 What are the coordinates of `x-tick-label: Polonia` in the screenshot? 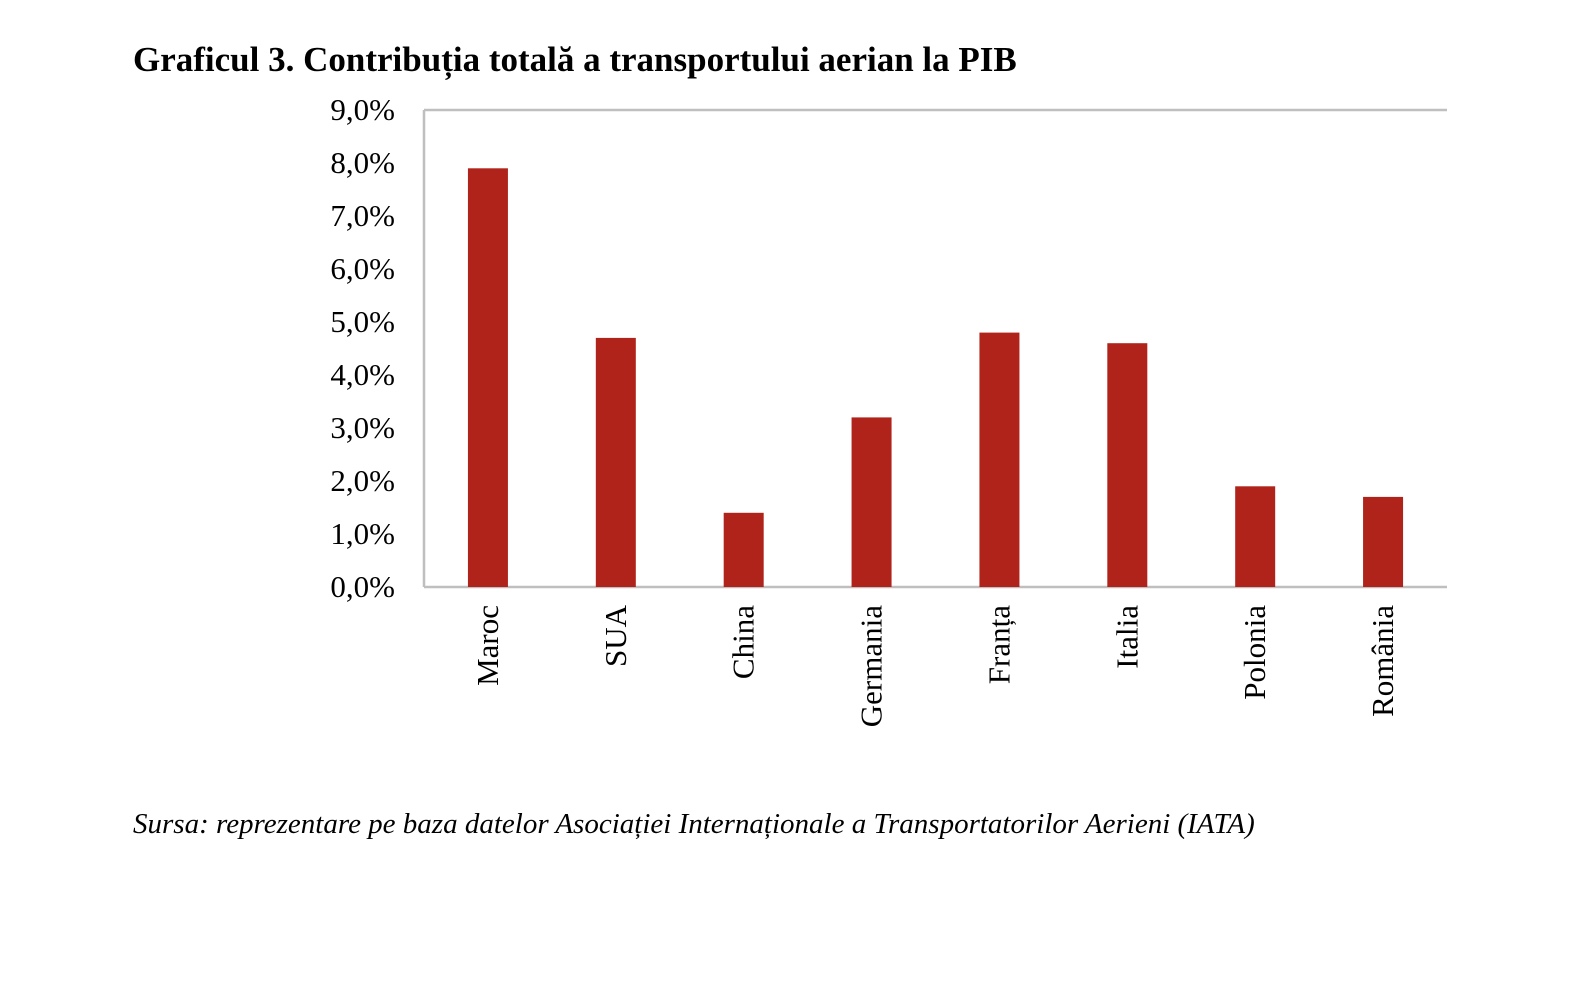 It's located at (1254, 652).